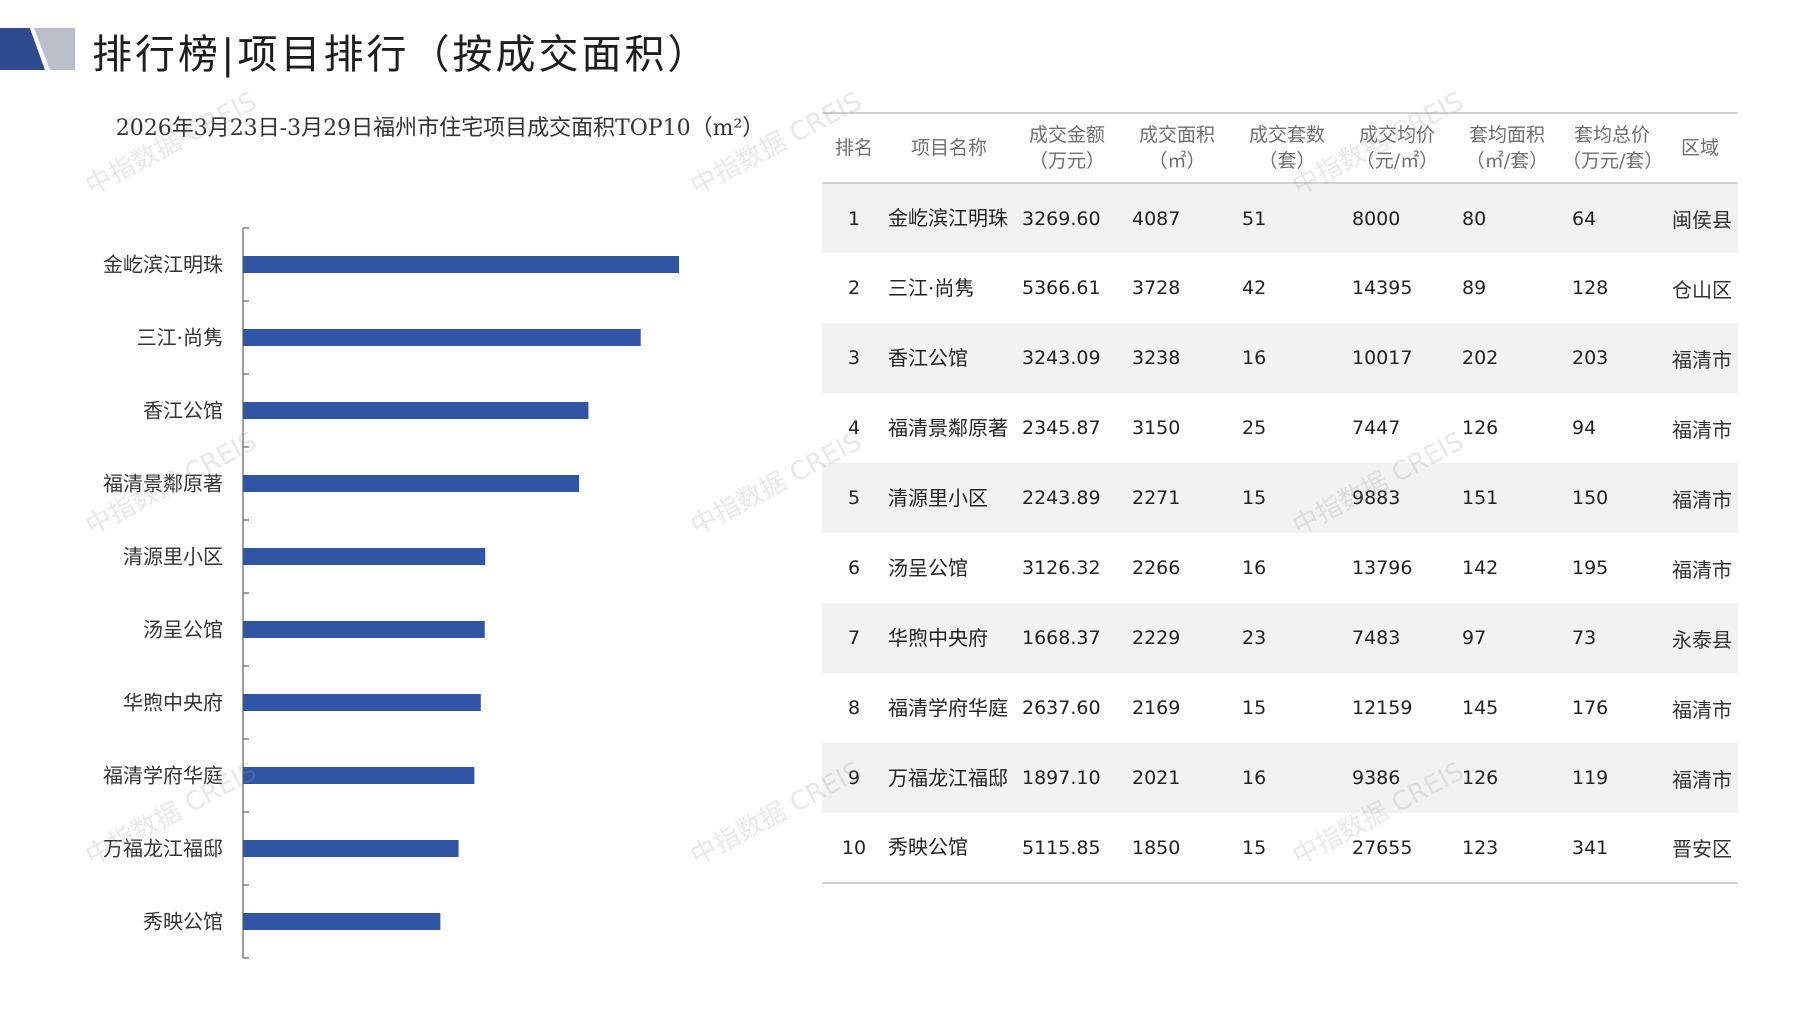 This screenshot has width=1797, height=1010. Describe the element at coordinates (948, 148) in the screenshot. I see `column-header: 项目名称` at that location.